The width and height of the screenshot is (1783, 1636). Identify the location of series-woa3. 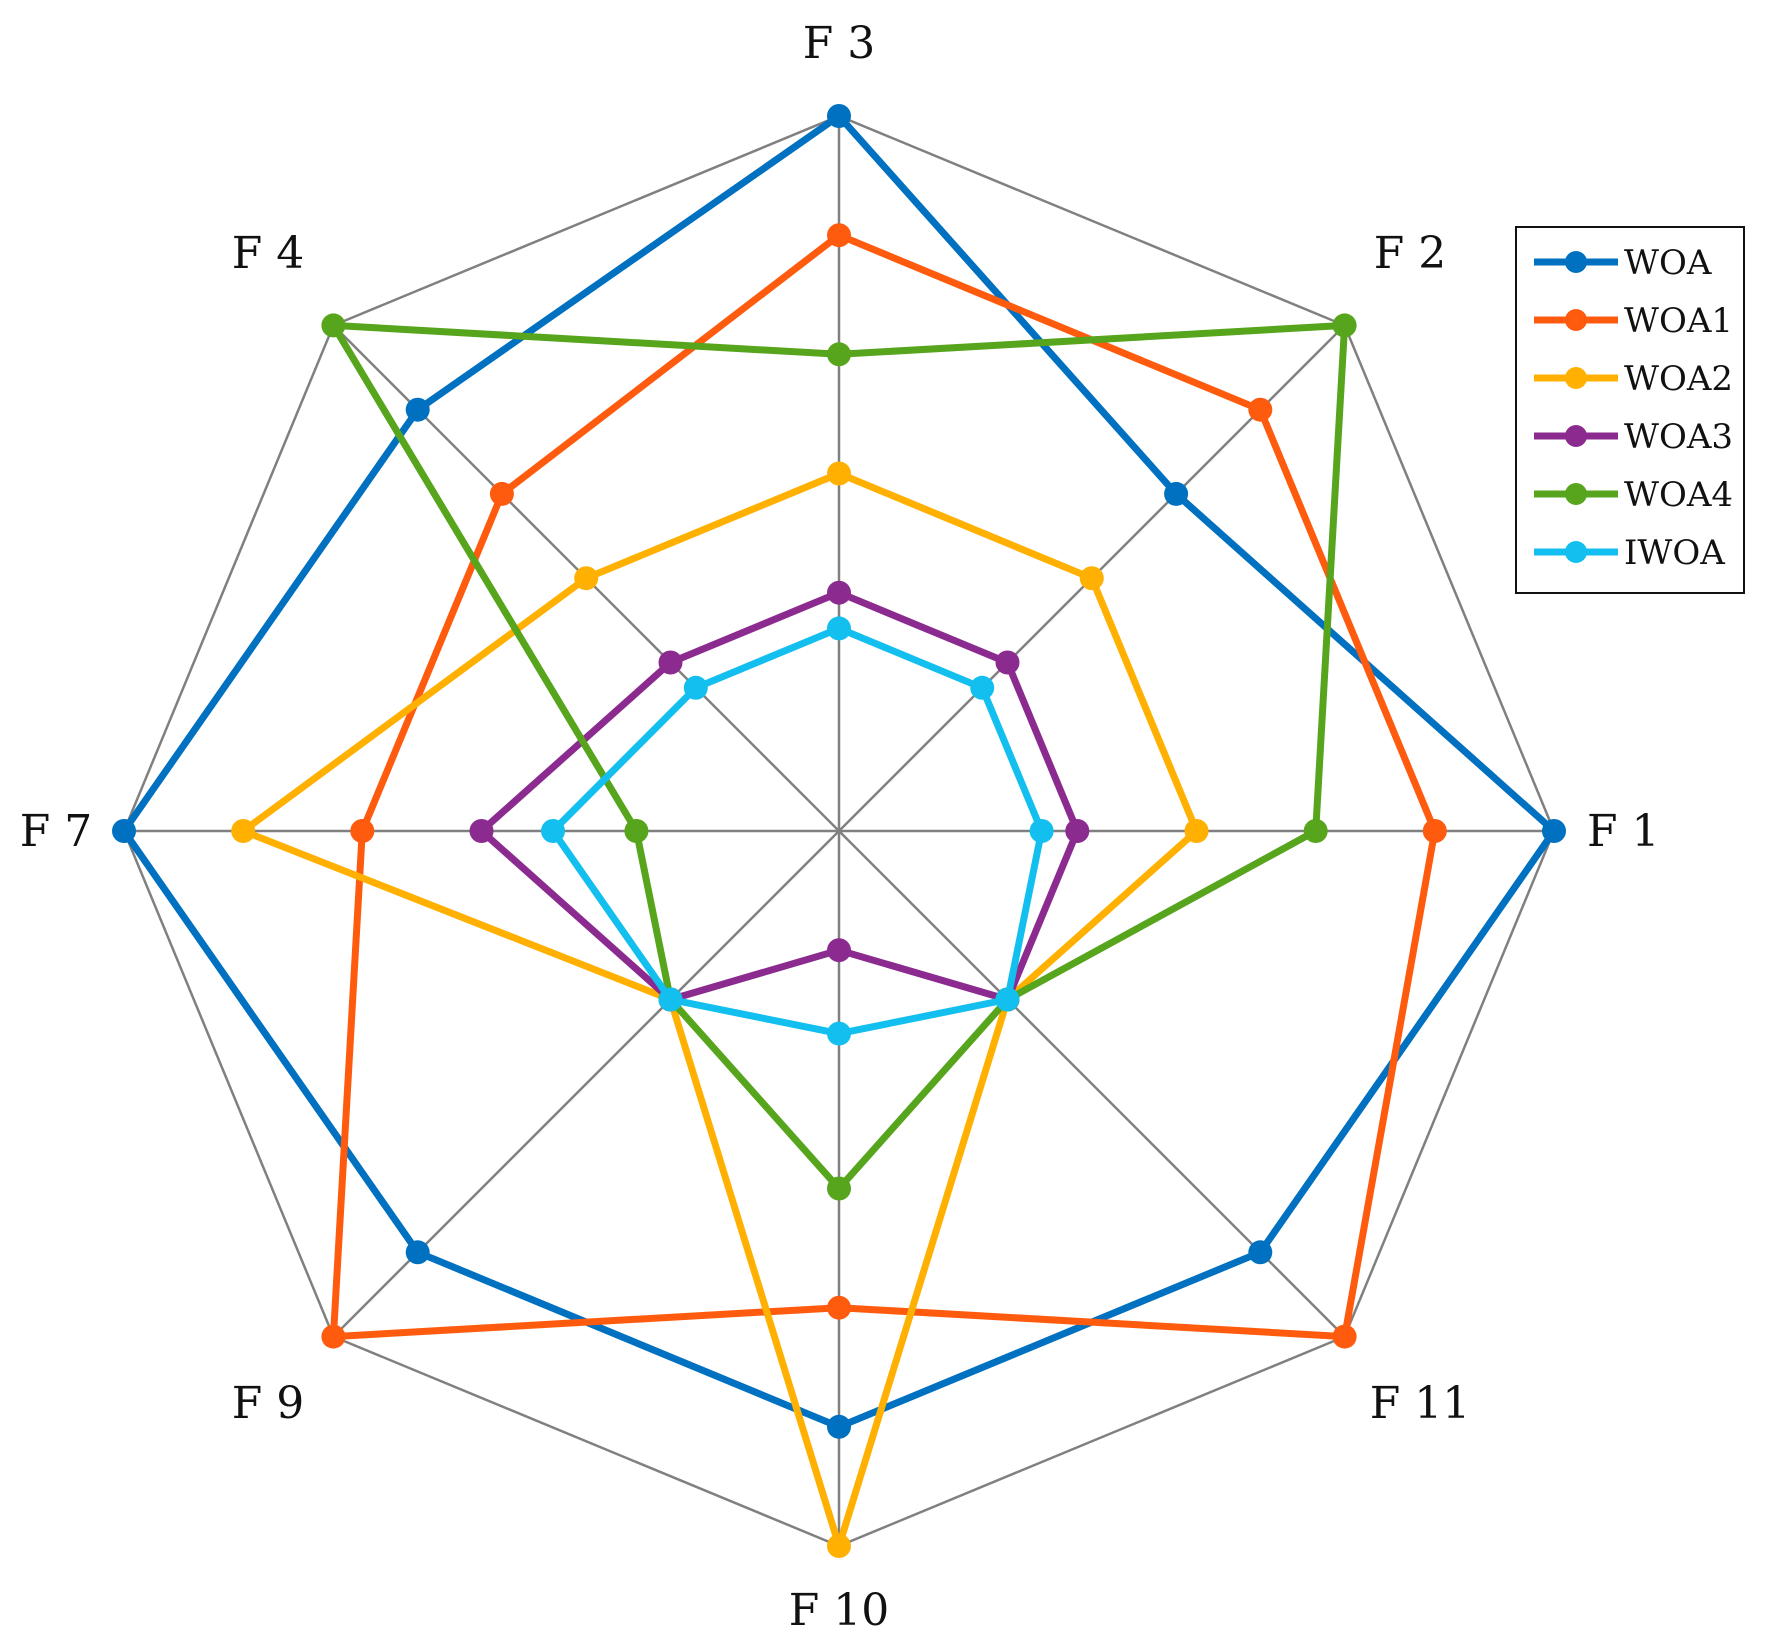
(779, 796).